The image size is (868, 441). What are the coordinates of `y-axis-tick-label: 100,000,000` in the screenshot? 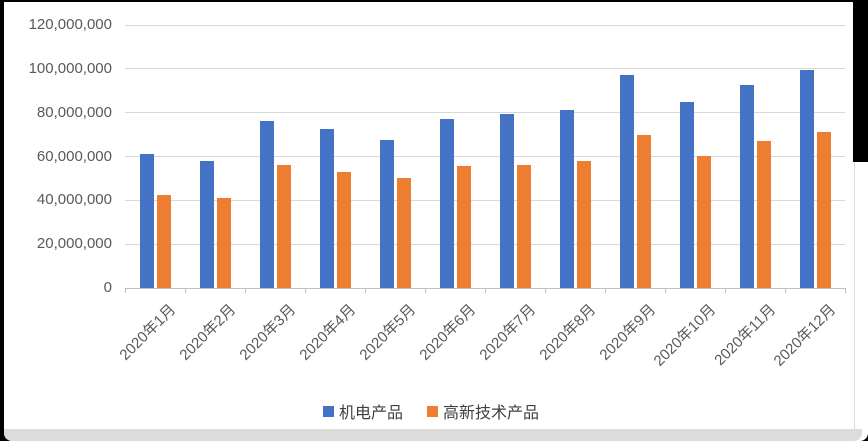 It's located at (70, 68).